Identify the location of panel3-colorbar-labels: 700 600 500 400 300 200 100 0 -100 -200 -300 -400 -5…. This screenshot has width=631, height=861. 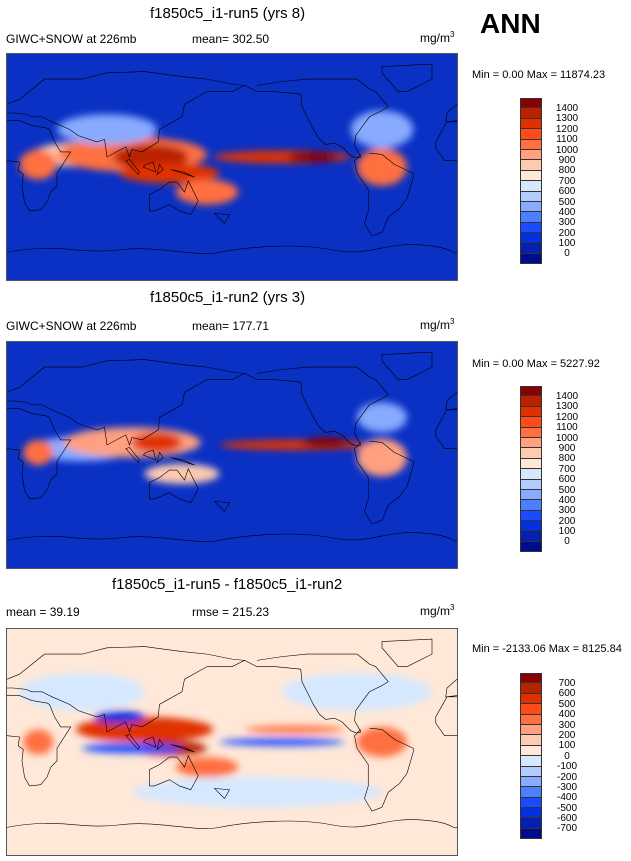
(567, 756).